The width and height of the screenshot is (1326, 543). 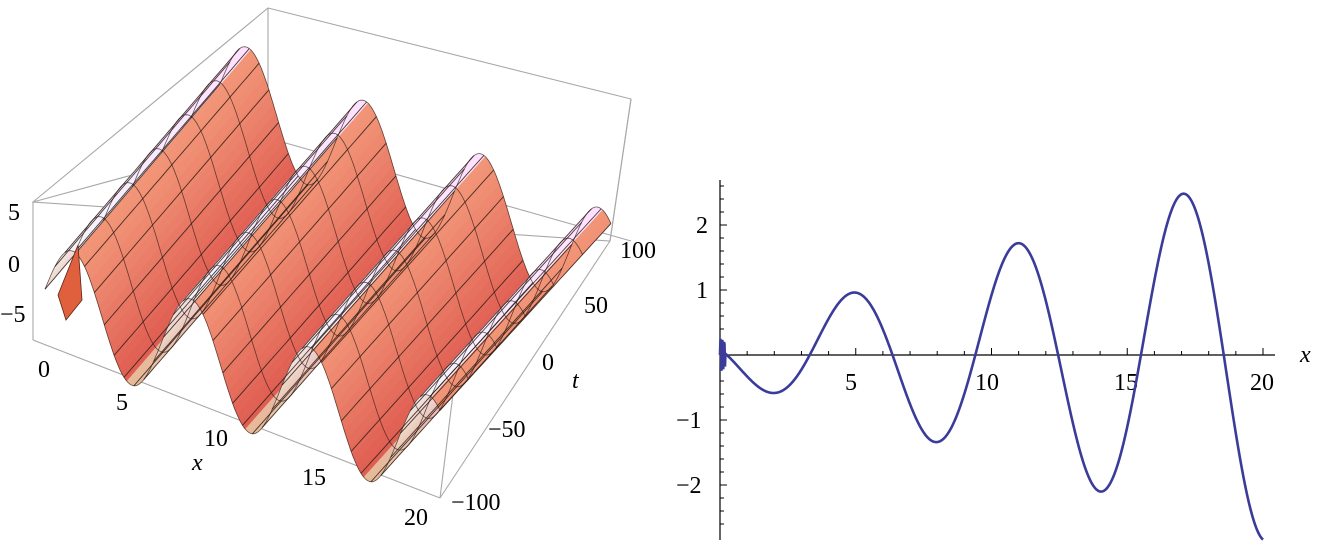 I want to click on t-axis-label: t, so click(x=576, y=381).